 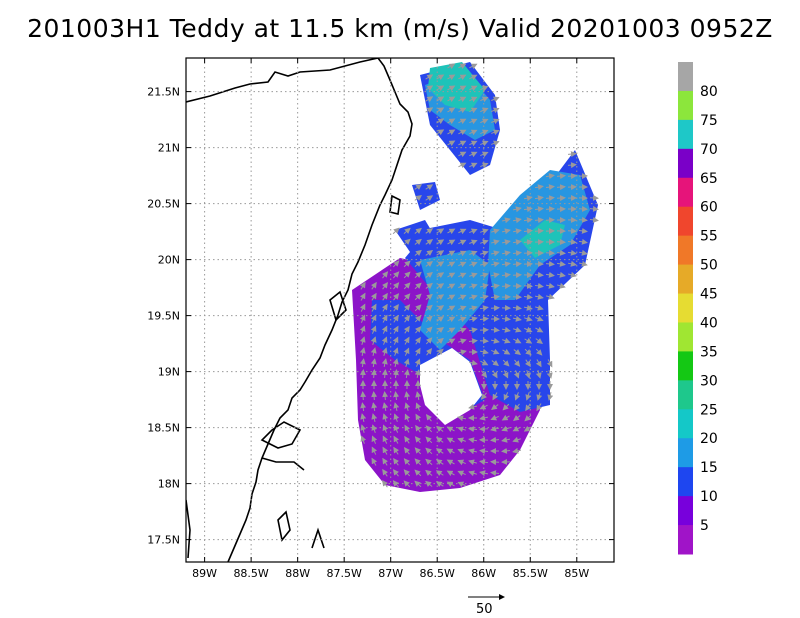 What do you see at coordinates (163, 428) in the screenshot?
I see `lat-label: 18.5N` at bounding box center [163, 428].